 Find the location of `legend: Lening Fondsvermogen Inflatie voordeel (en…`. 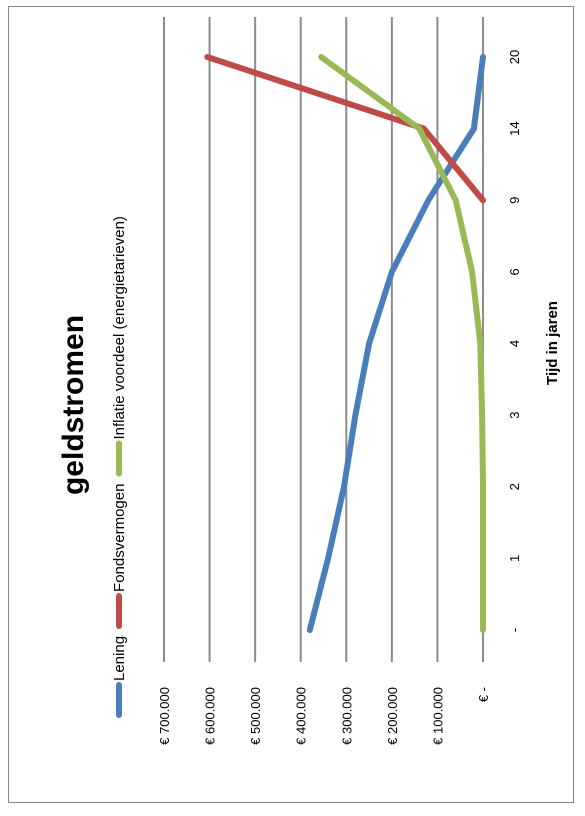

legend: Lening Fondsvermogen Inflatie voordeel (en… is located at coordinates (119, 467).